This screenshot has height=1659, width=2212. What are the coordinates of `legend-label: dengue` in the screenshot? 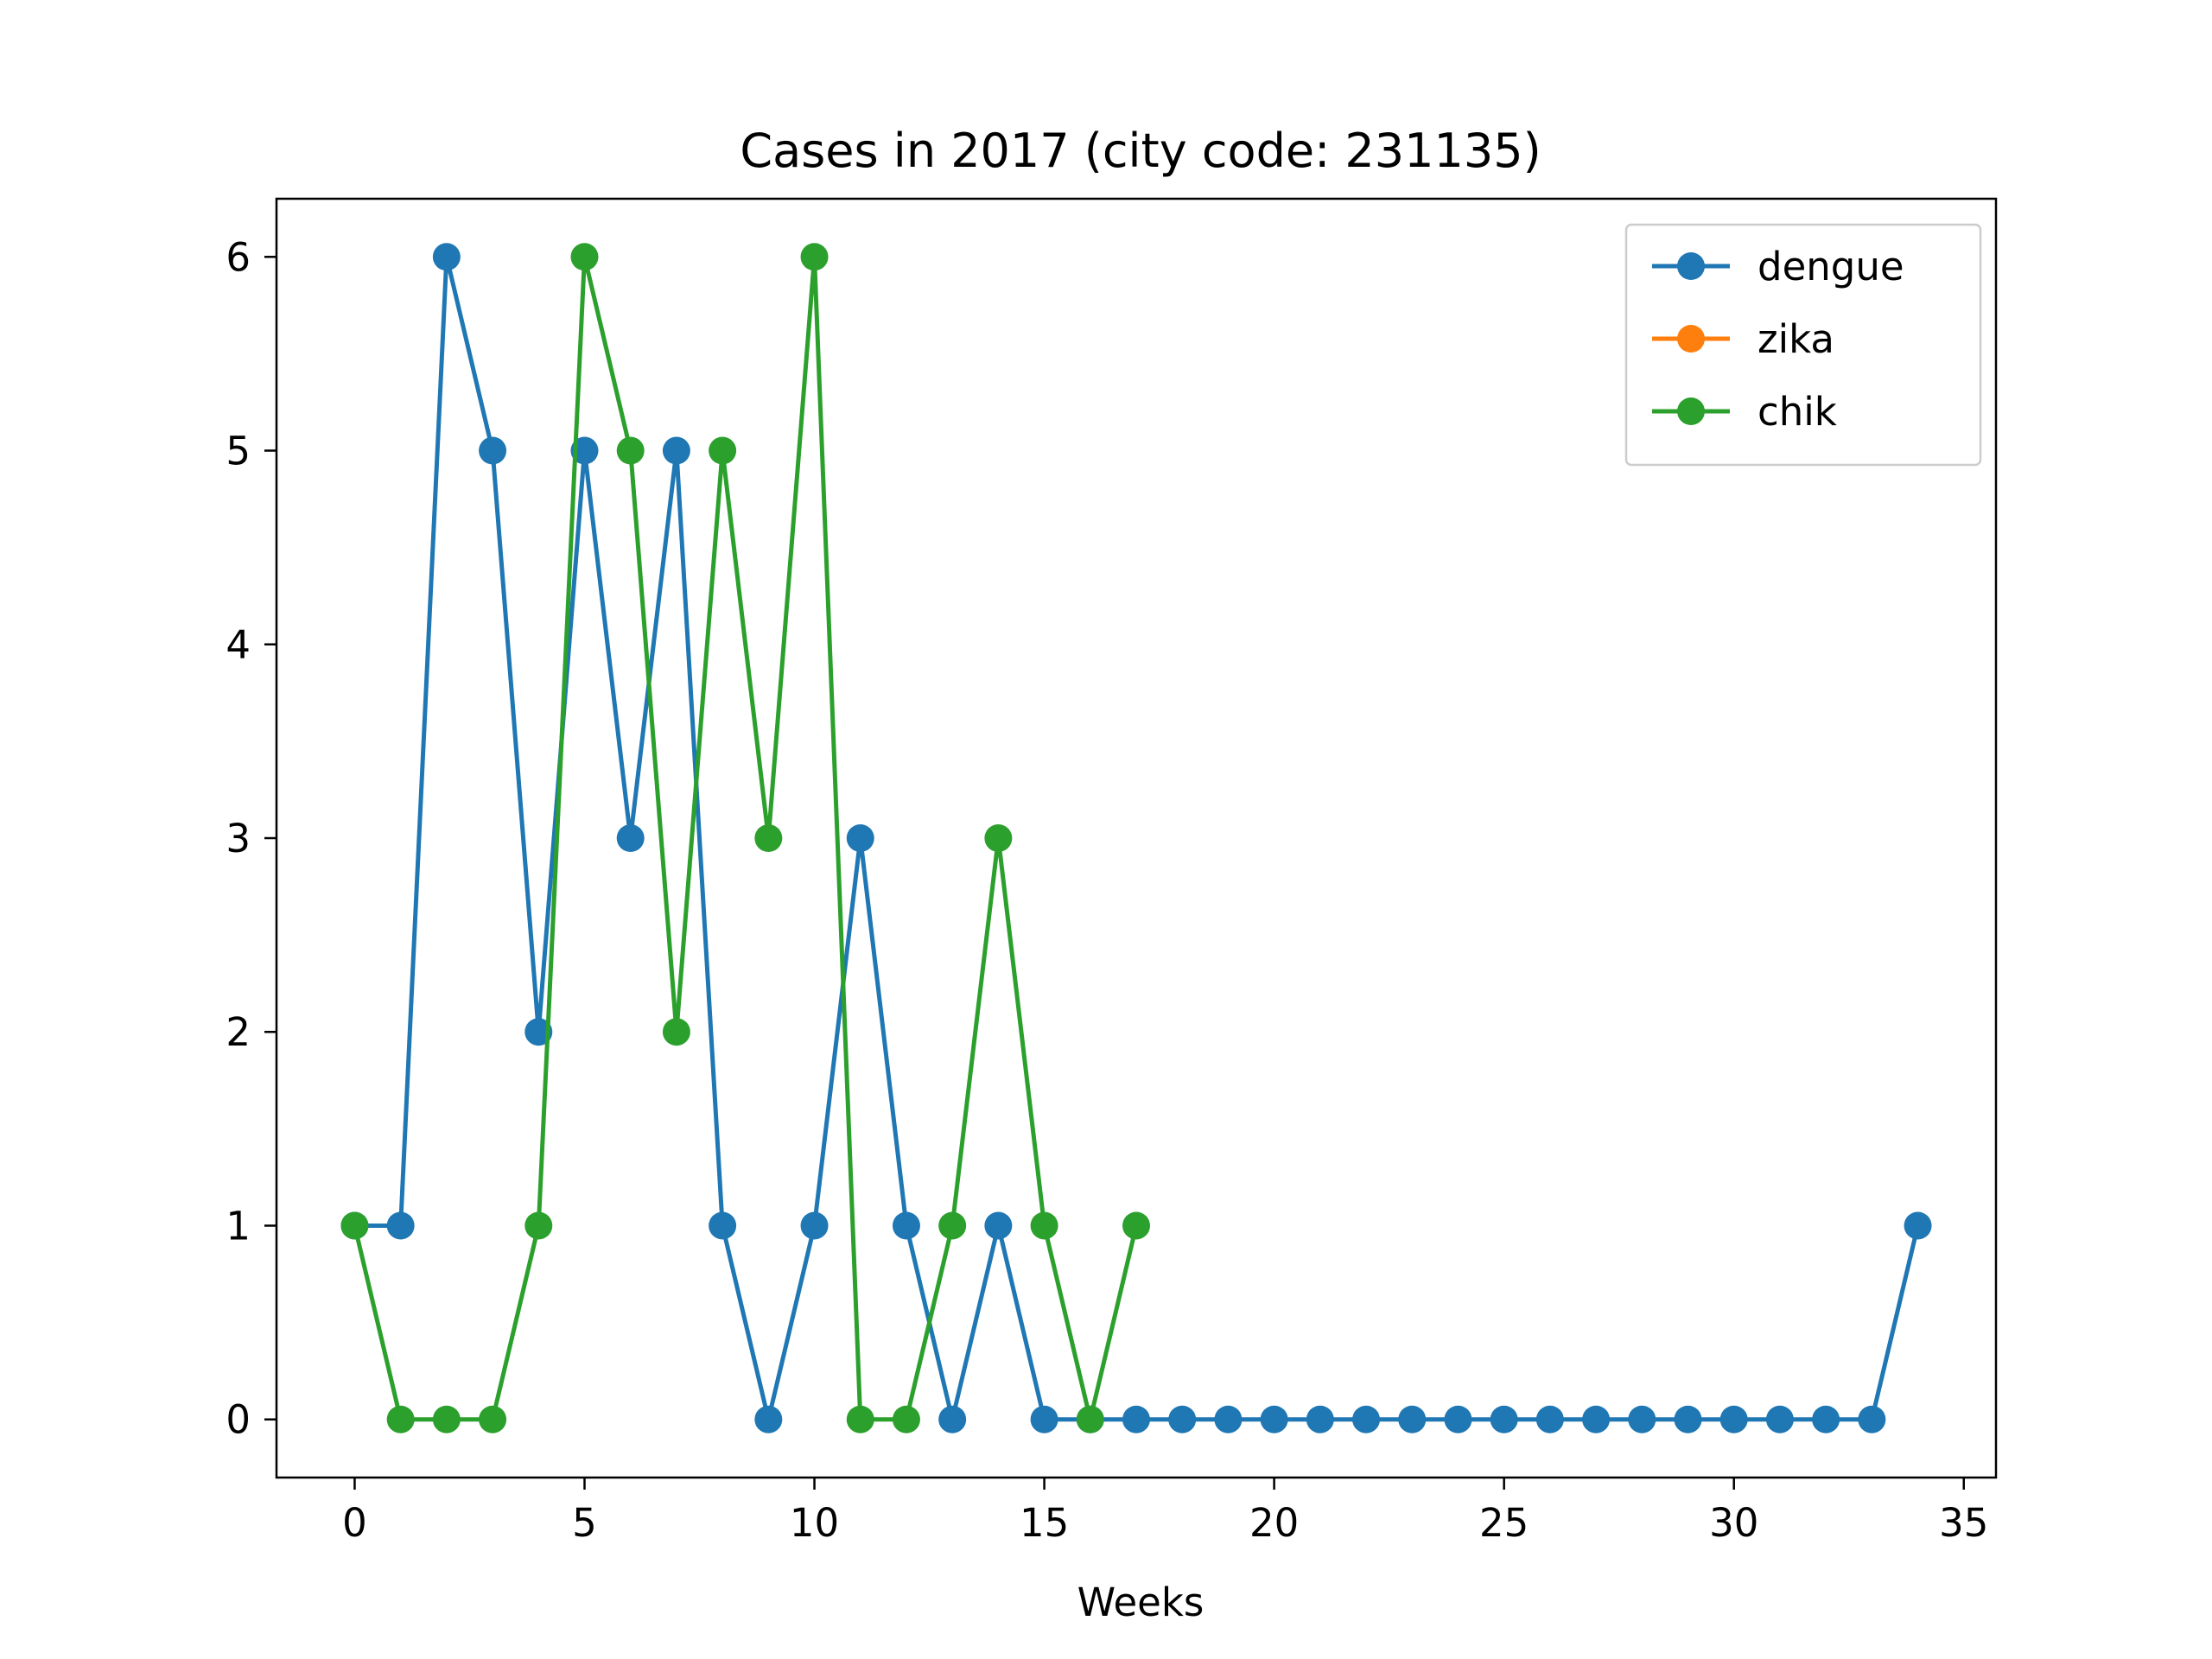 It's located at (1831, 266).